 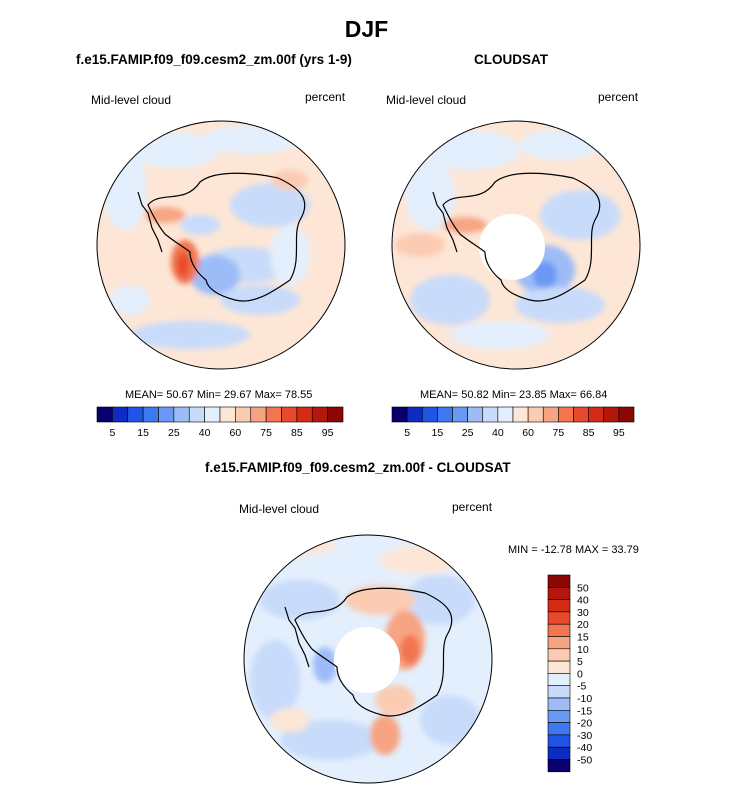 I want to click on panel1-units-label: percent, so click(x=325, y=97).